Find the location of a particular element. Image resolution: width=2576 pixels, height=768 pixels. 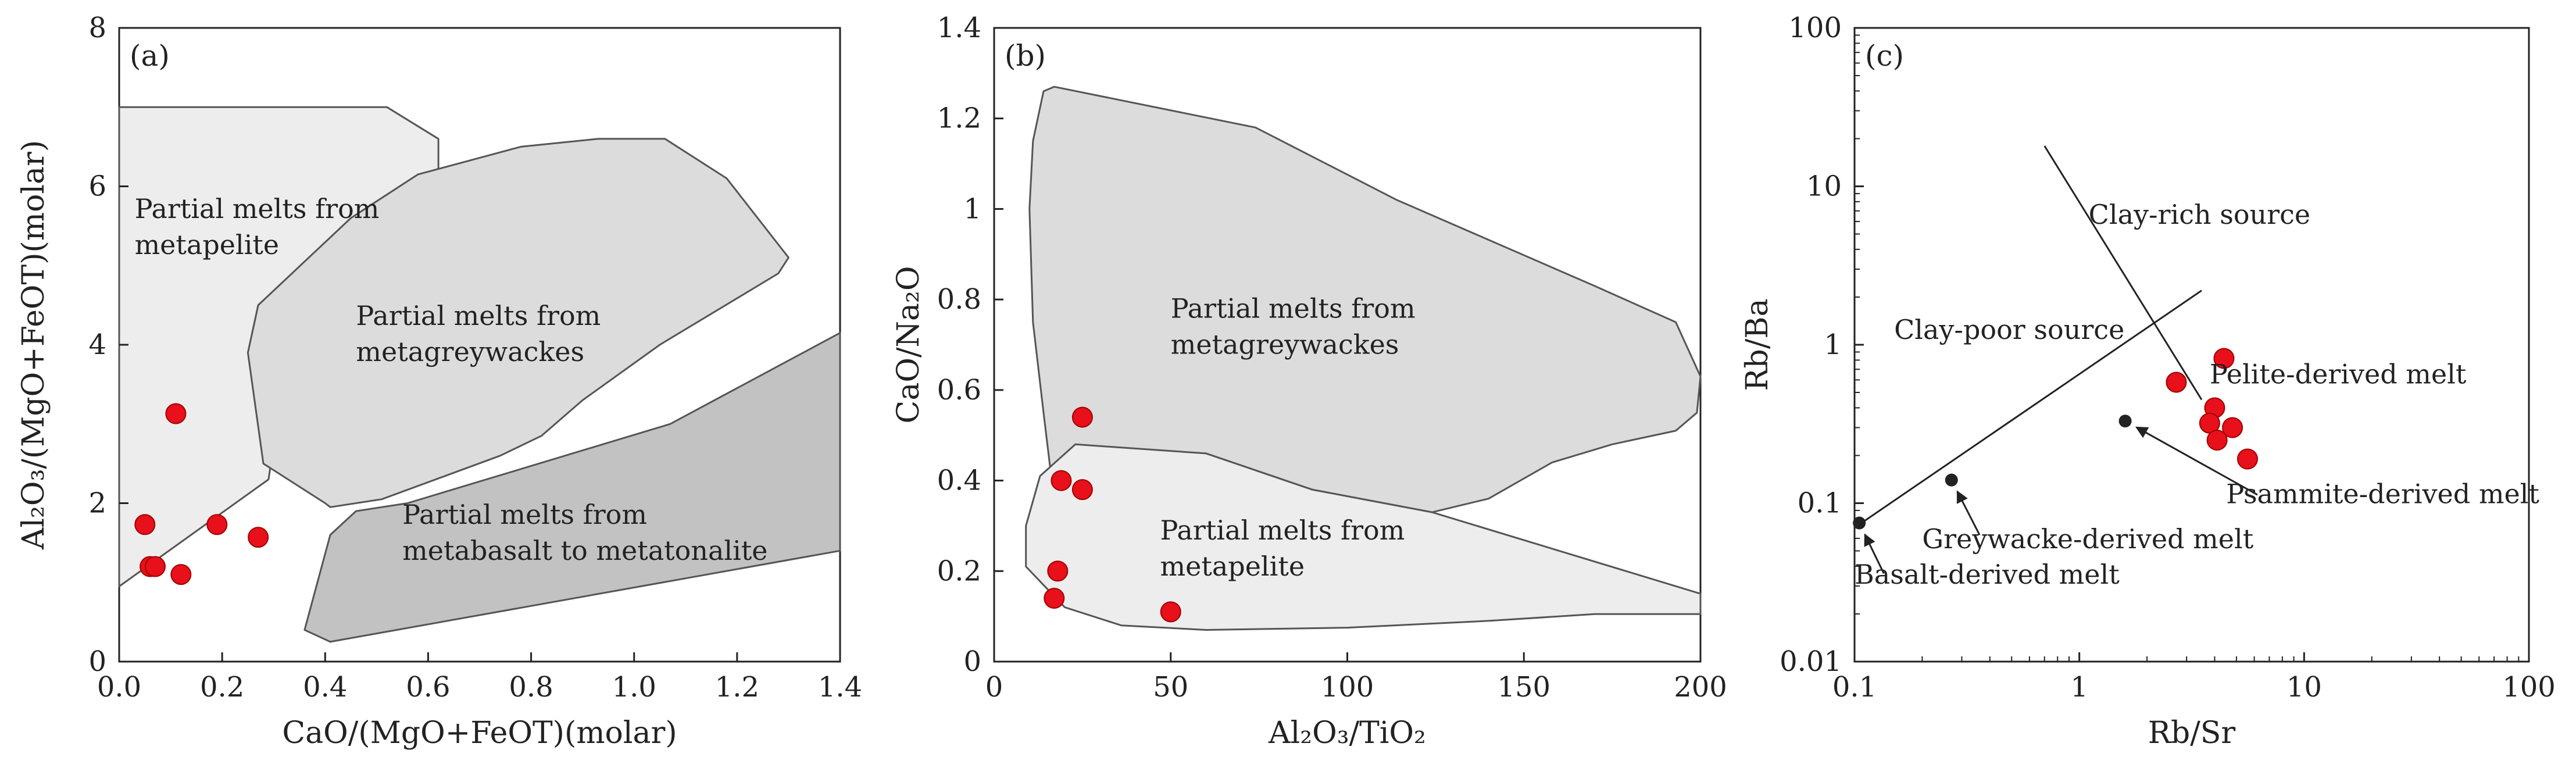

x-axis-title: Rb/Sr is located at coordinates (2192, 733).